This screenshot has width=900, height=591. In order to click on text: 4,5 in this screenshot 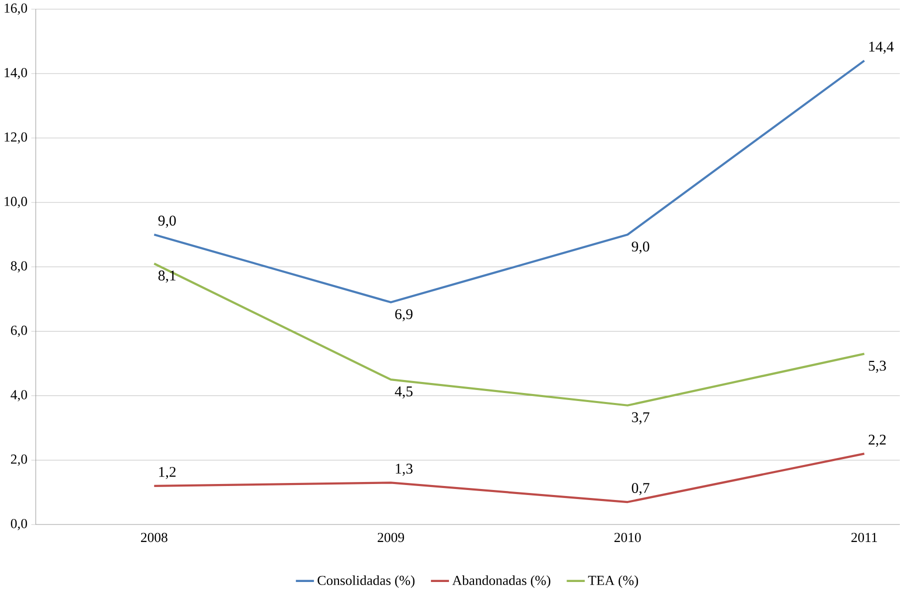, I will do `click(403, 392)`.